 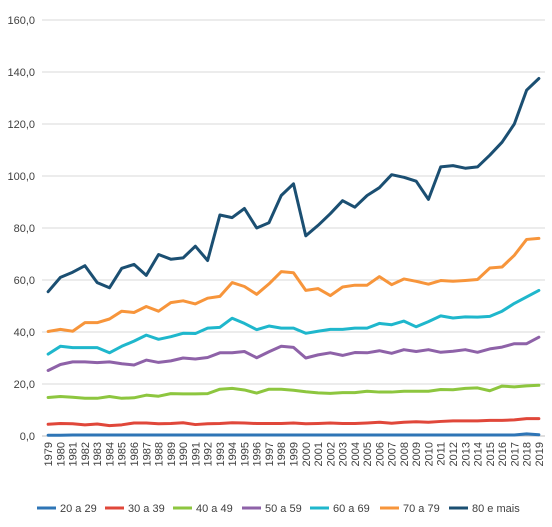 What do you see at coordinates (307, 454) in the screenshot?
I see `x-tick-label: 2000` at bounding box center [307, 454].